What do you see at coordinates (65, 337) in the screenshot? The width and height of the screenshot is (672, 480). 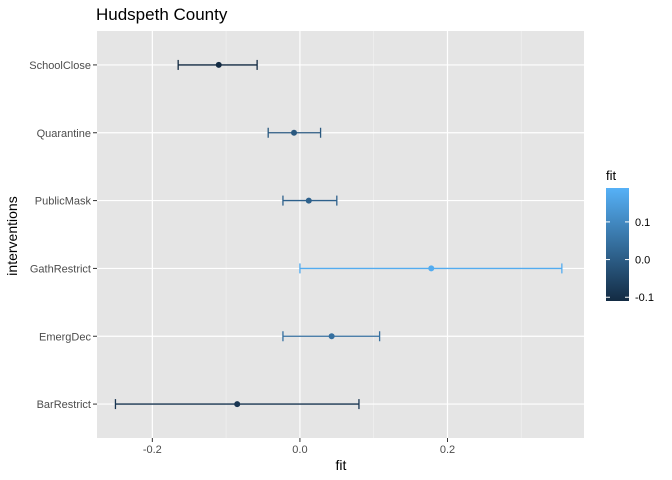 I see `y-tick-label: EmergDec` at bounding box center [65, 337].